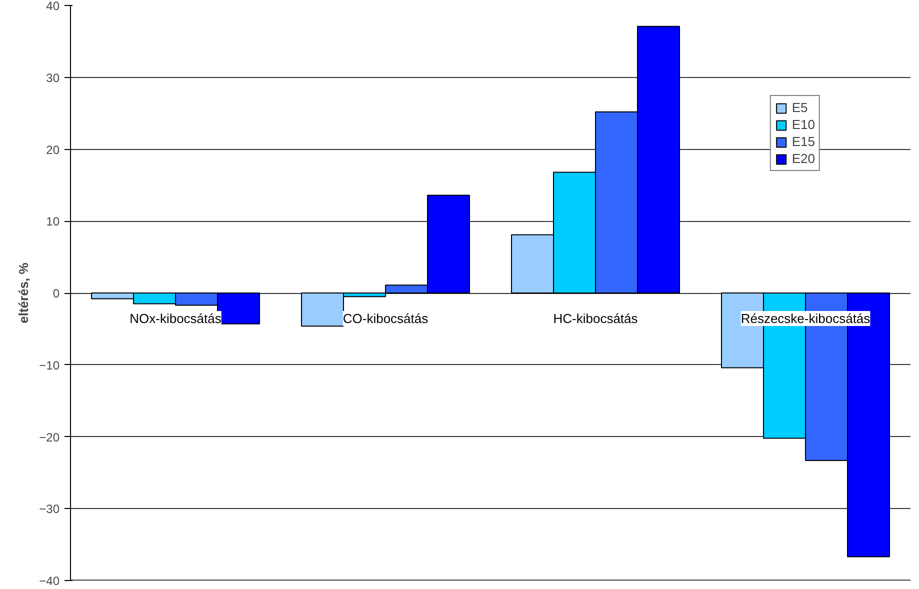  I want to click on y-tick-label: 20, so click(53, 149).